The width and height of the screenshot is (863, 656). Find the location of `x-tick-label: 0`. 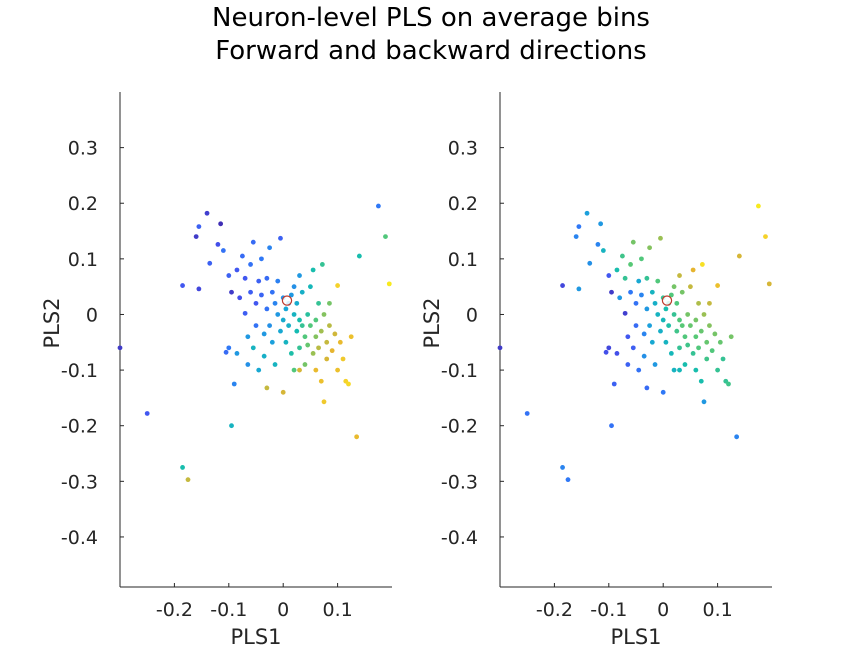

x-tick-label: 0 is located at coordinates (663, 610).